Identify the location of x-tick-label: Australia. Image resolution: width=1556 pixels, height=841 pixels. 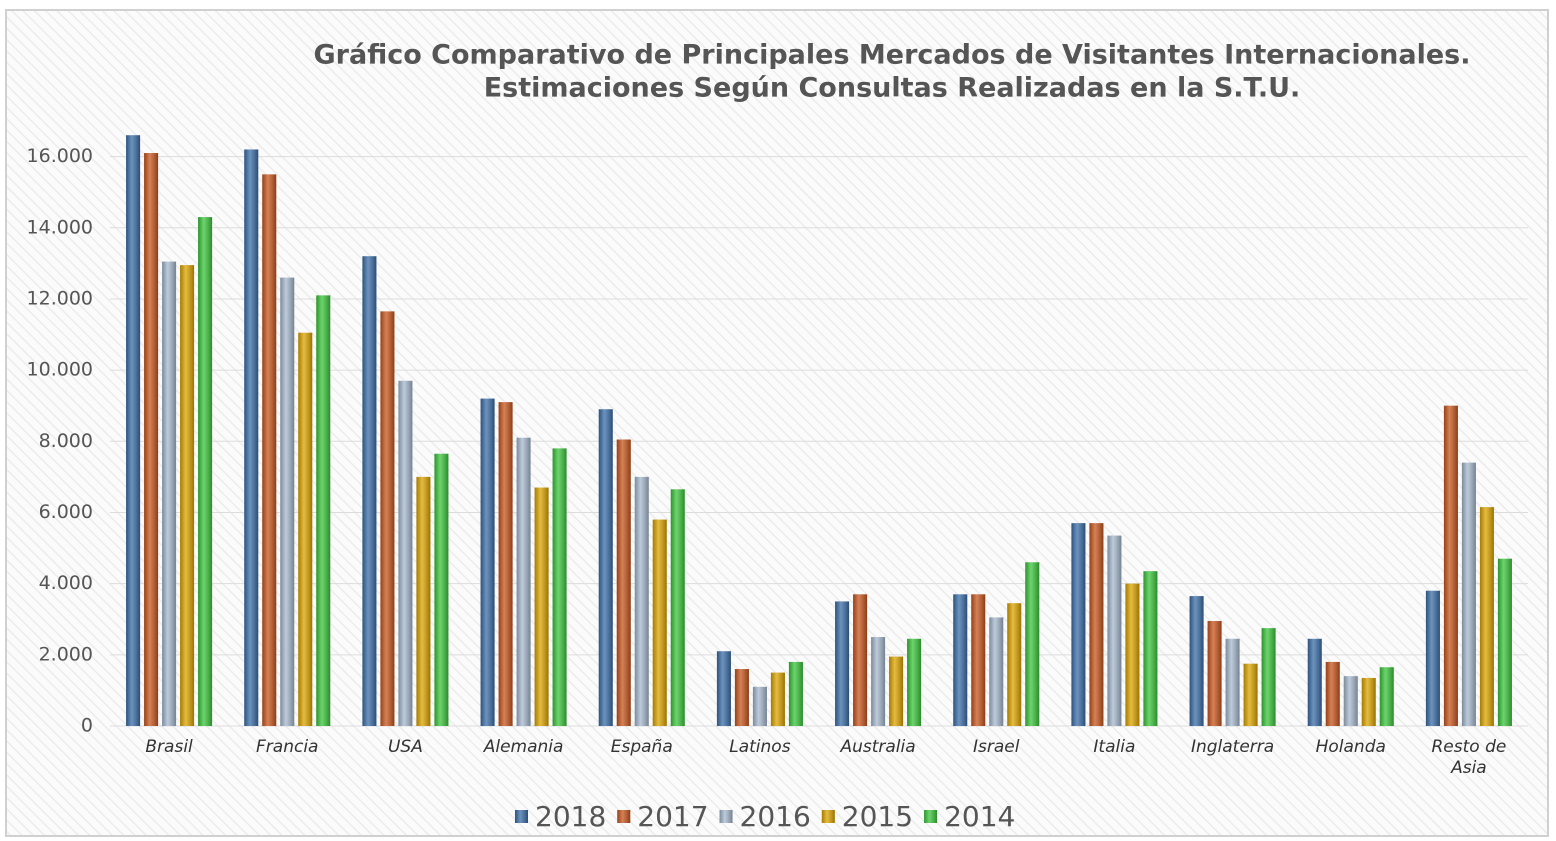
(878, 747).